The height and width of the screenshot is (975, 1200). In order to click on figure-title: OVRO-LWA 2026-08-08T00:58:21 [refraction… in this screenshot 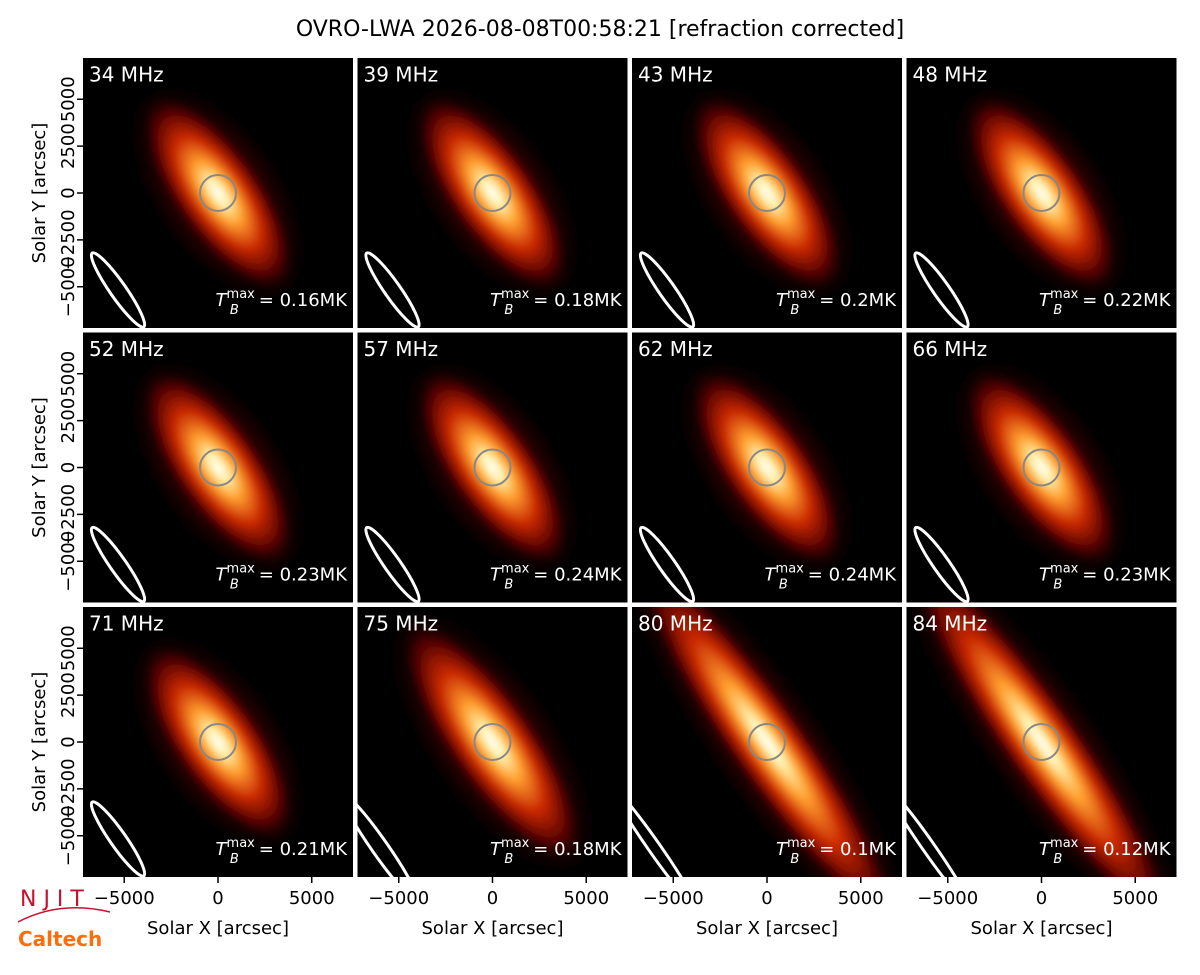, I will do `click(600, 29)`.